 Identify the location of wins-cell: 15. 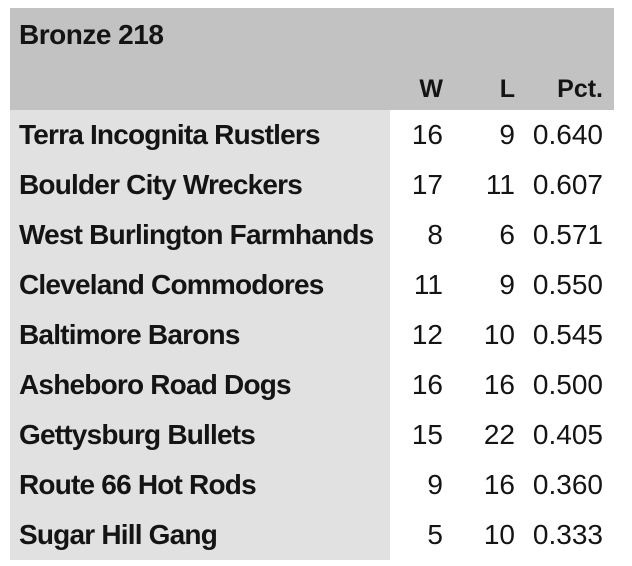
(427, 434).